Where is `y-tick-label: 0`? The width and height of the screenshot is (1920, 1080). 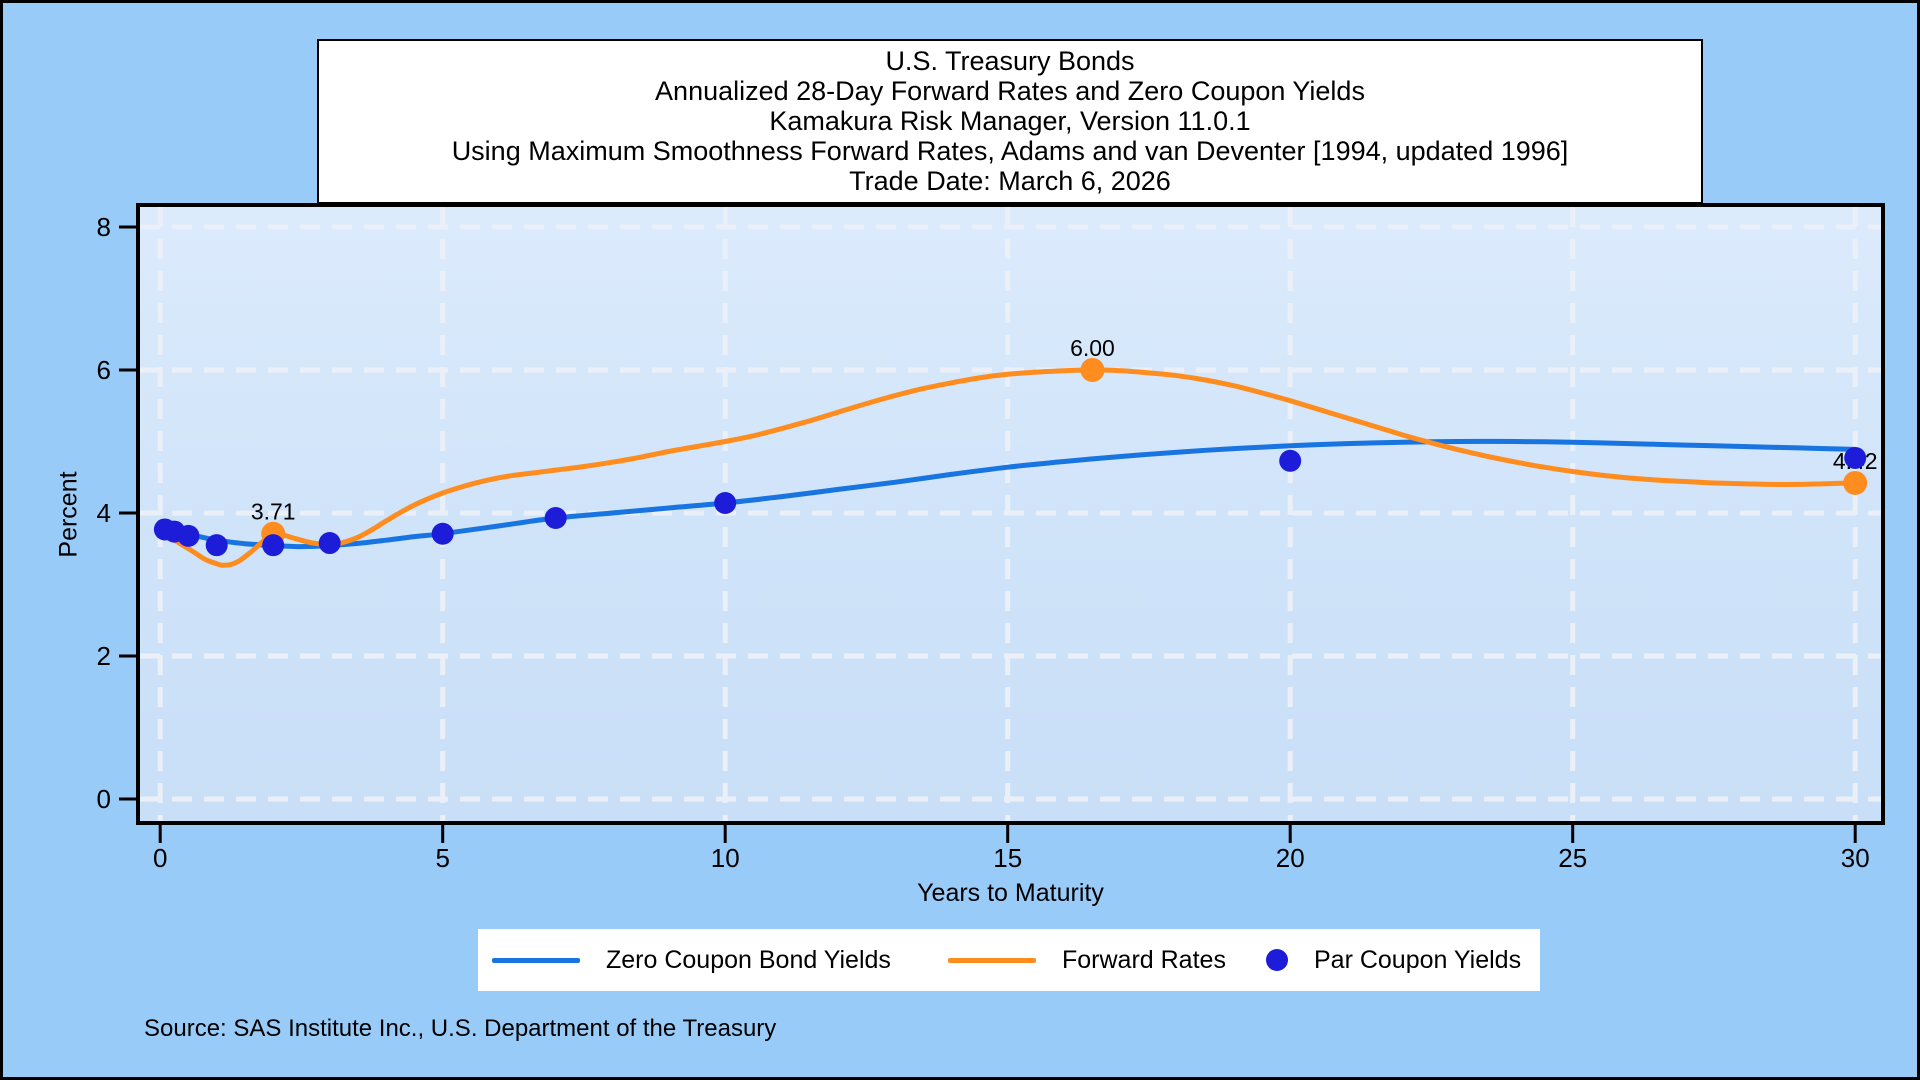
y-tick-label: 0 is located at coordinates (104, 799).